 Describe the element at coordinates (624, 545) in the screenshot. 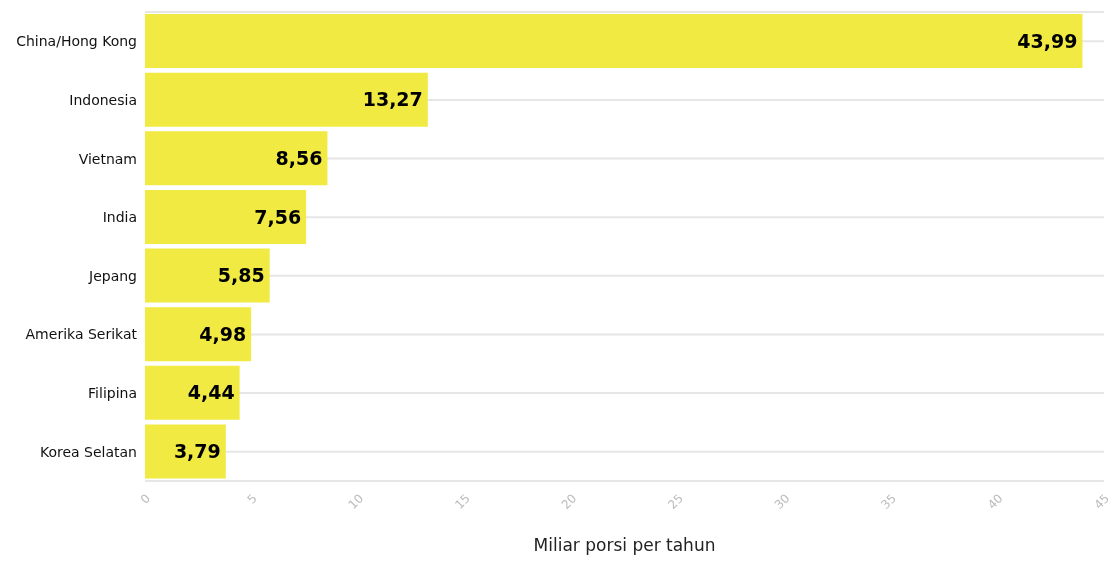

I see `x-axis-title: Miliar porsi per tahun` at that location.